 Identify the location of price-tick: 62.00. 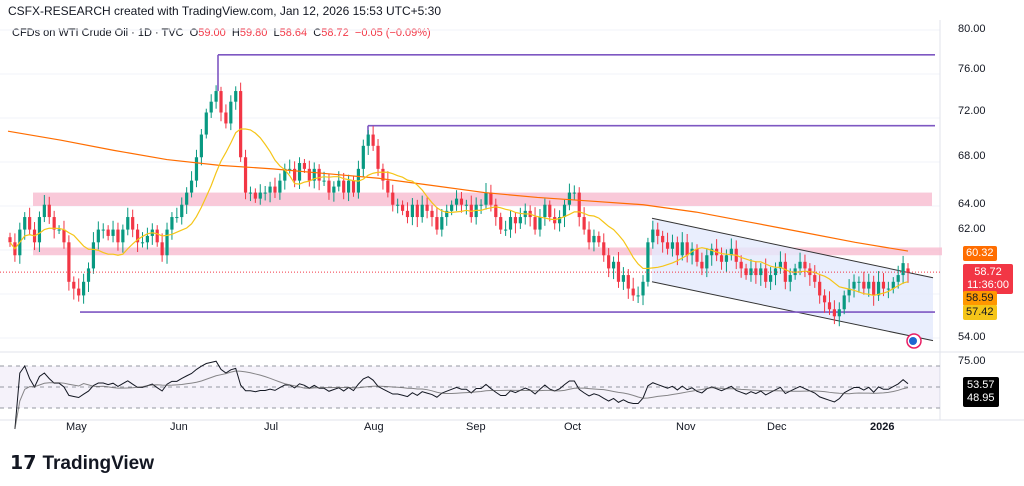
(972, 228).